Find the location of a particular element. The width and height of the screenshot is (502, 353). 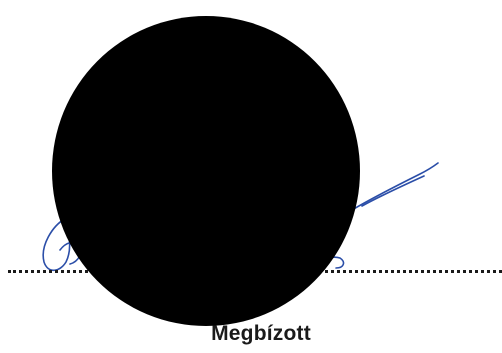

signatory-role-label: Megbízott is located at coordinates (261, 333).